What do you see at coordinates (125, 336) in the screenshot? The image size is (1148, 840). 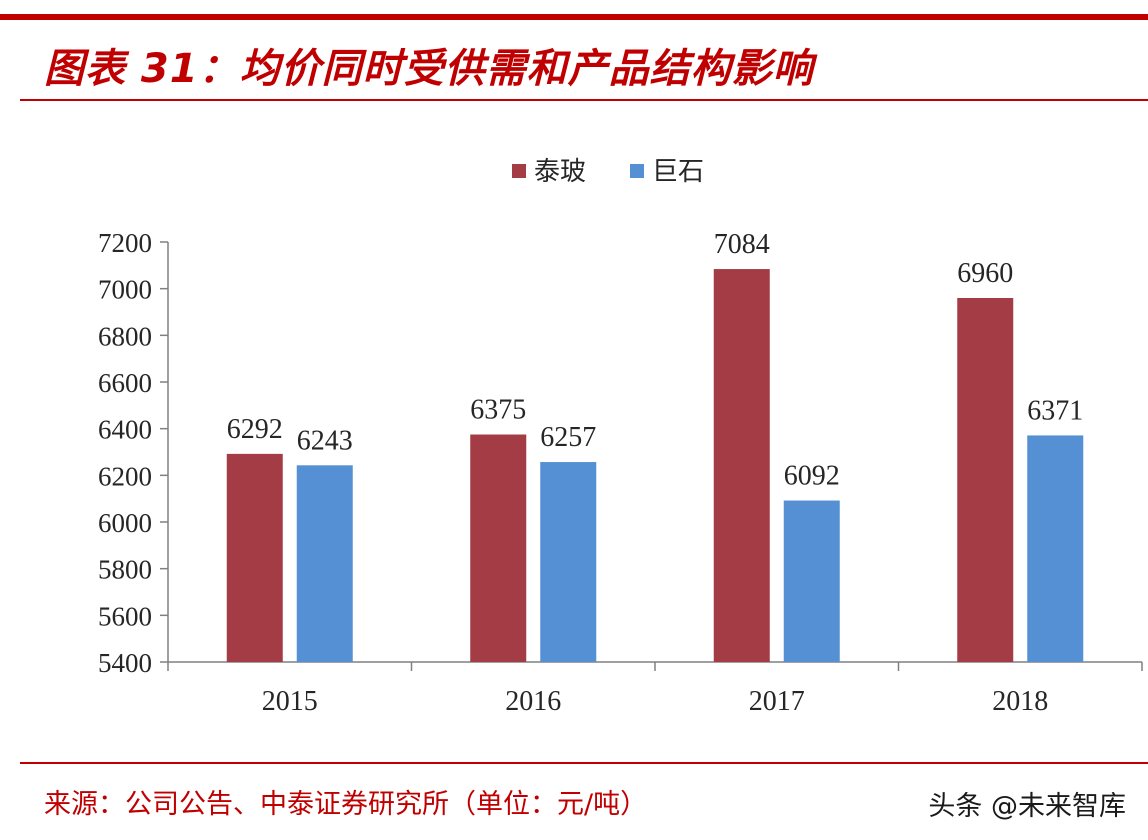 I see `y-tick-label: 6800` at bounding box center [125, 336].